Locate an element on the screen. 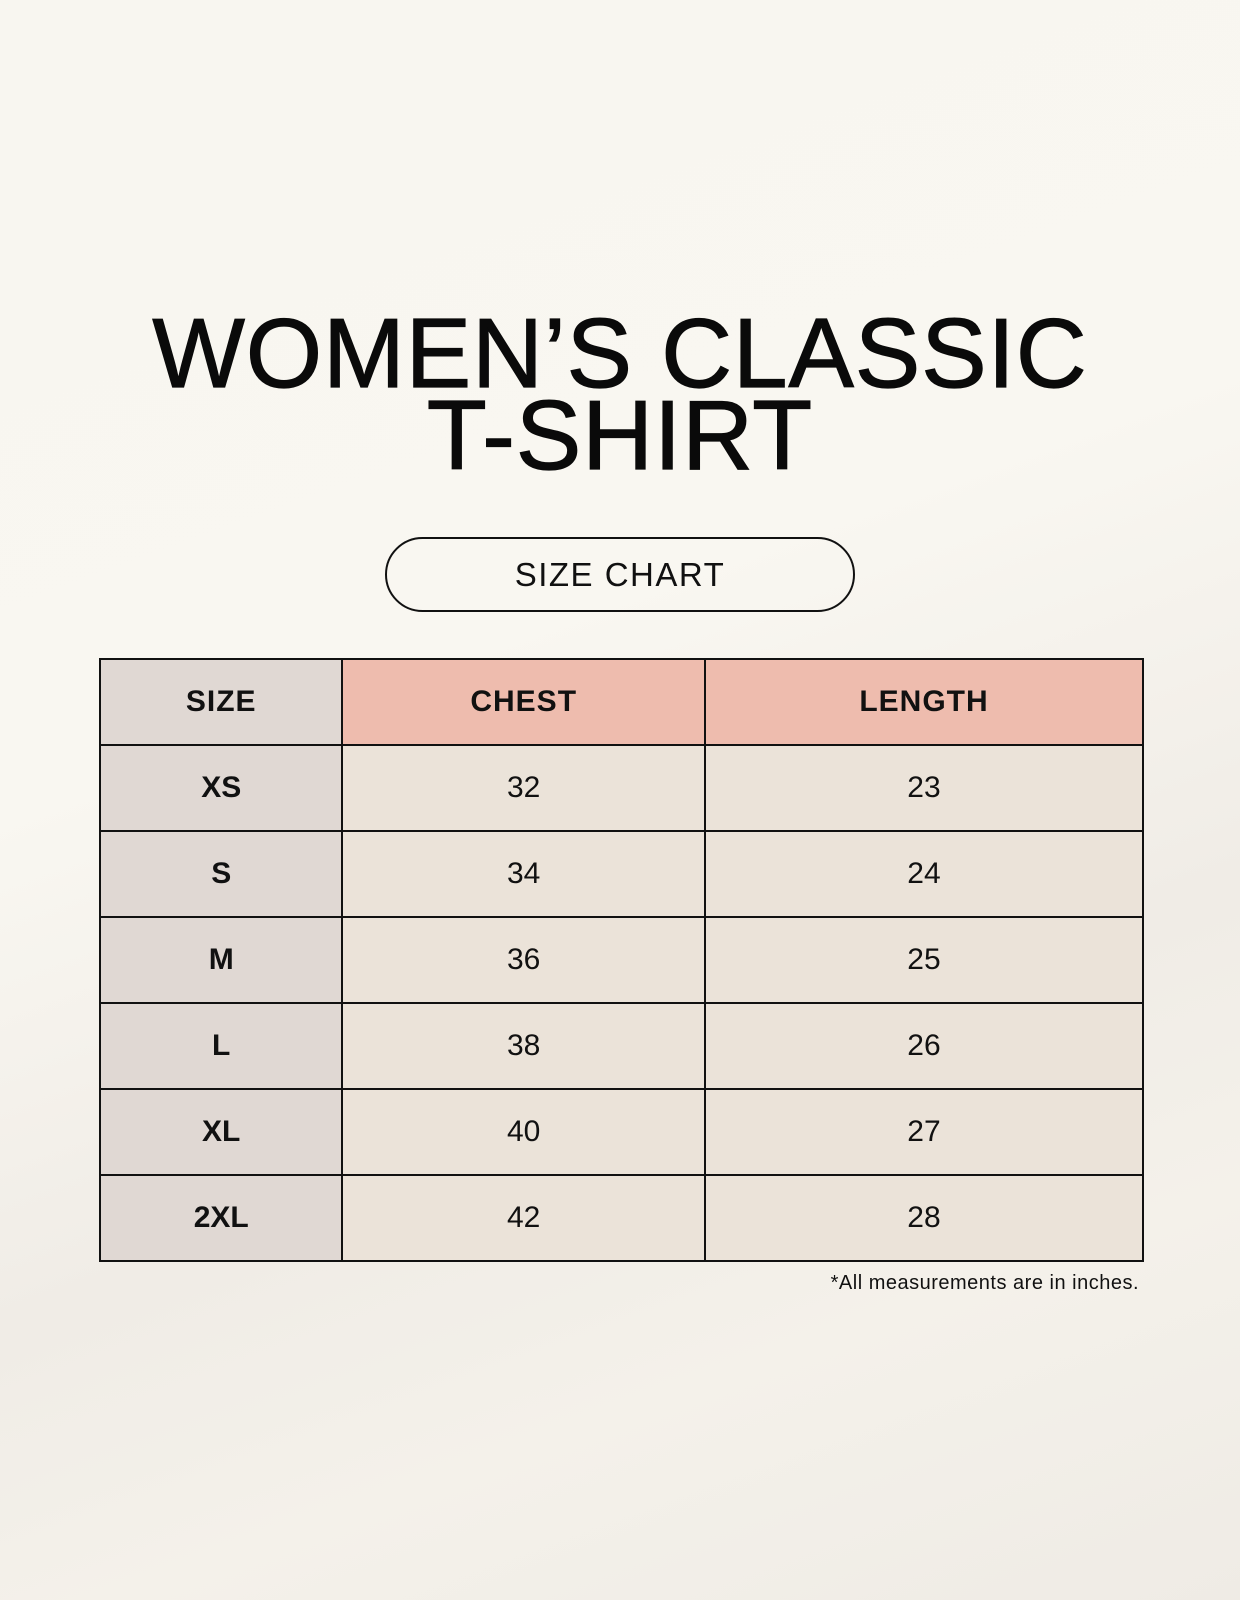 Image resolution: width=1240 pixels, height=1600 pixels. length-cell: 27 is located at coordinates (924, 1132).